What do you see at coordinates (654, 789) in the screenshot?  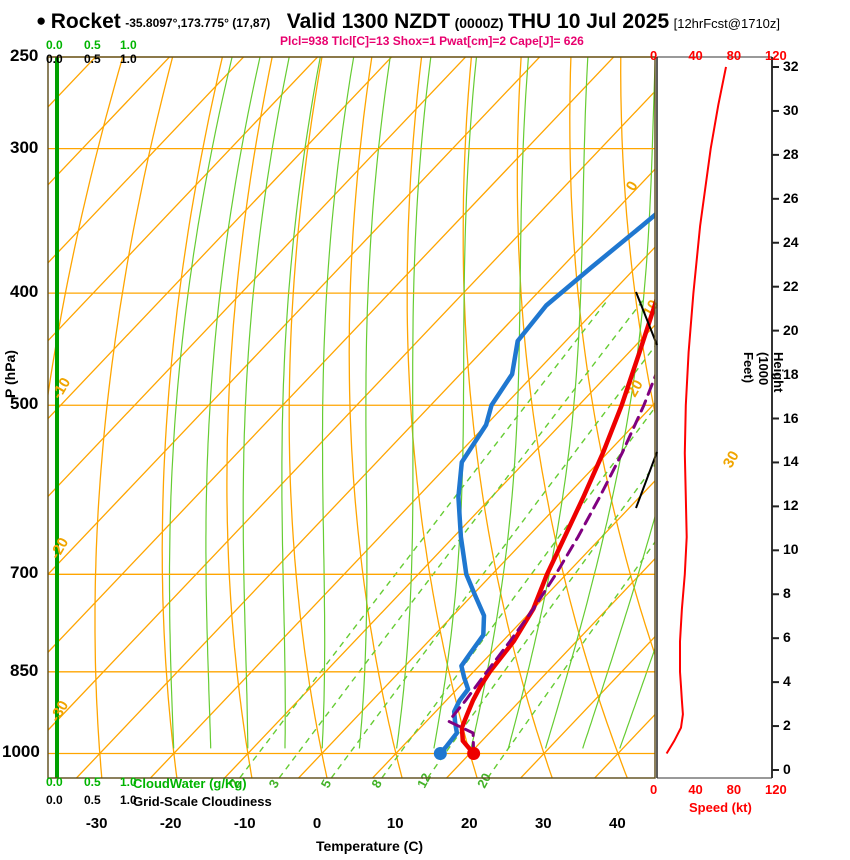 I see `speed-tick-bottom: 0` at bounding box center [654, 789].